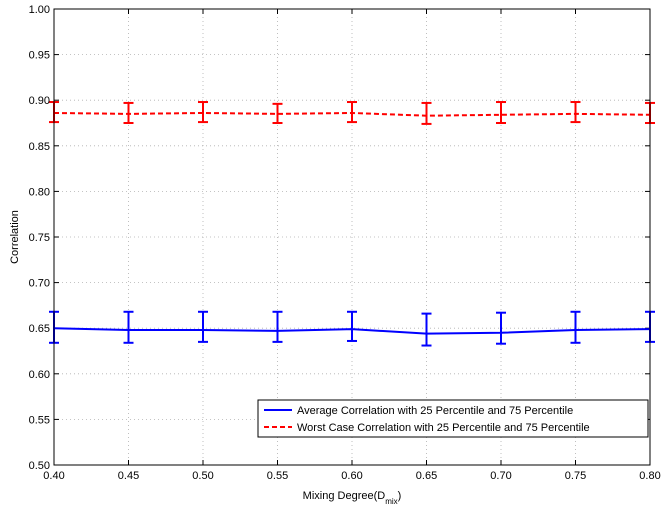  What do you see at coordinates (128, 476) in the screenshot?
I see `x-tick-label: 0.45` at bounding box center [128, 476].